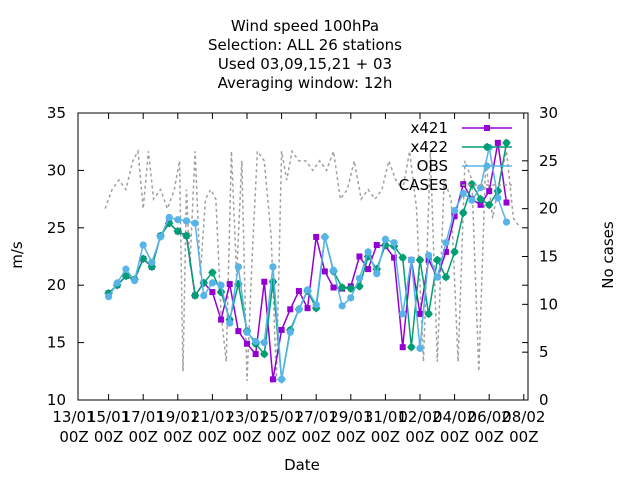  What do you see at coordinates (419, 417) in the screenshot?
I see `x-tick-label: 02/02` at bounding box center [419, 417].